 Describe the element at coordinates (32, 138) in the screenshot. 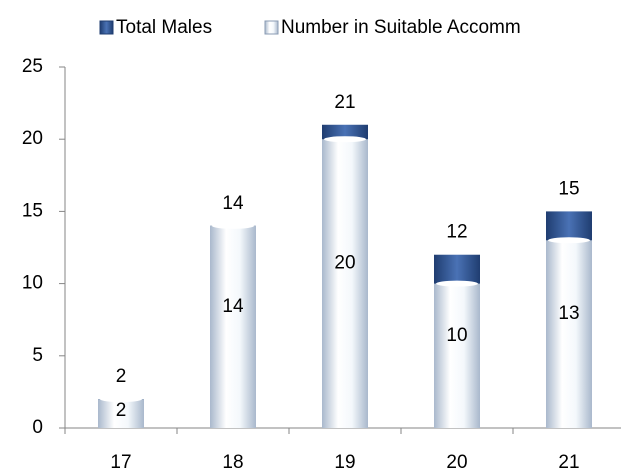

I see `y-tick-label: 20` at that location.